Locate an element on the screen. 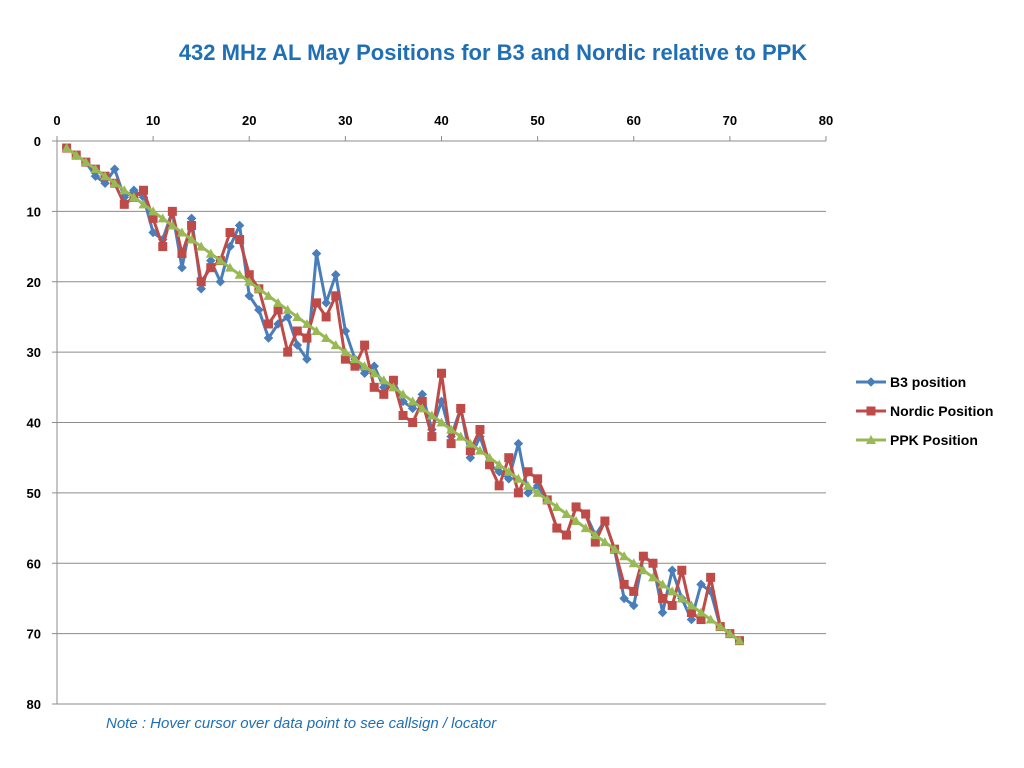  legend-marker-b3-position is located at coordinates (871, 382).